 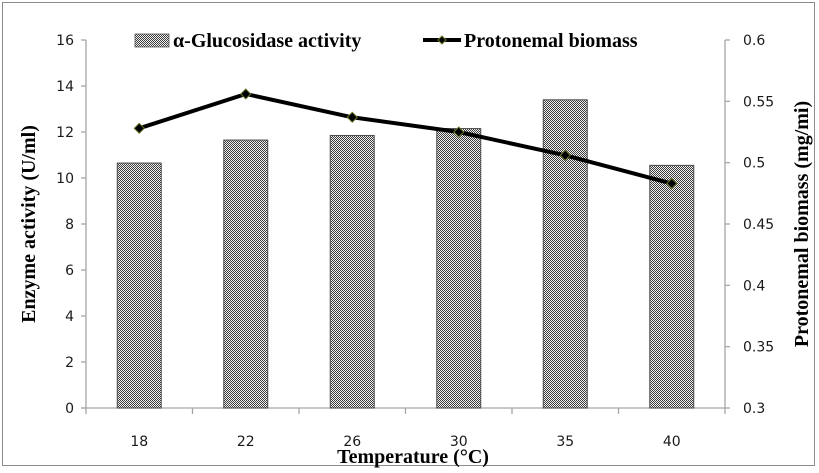 I want to click on x-tick-label: 30, so click(x=459, y=442).